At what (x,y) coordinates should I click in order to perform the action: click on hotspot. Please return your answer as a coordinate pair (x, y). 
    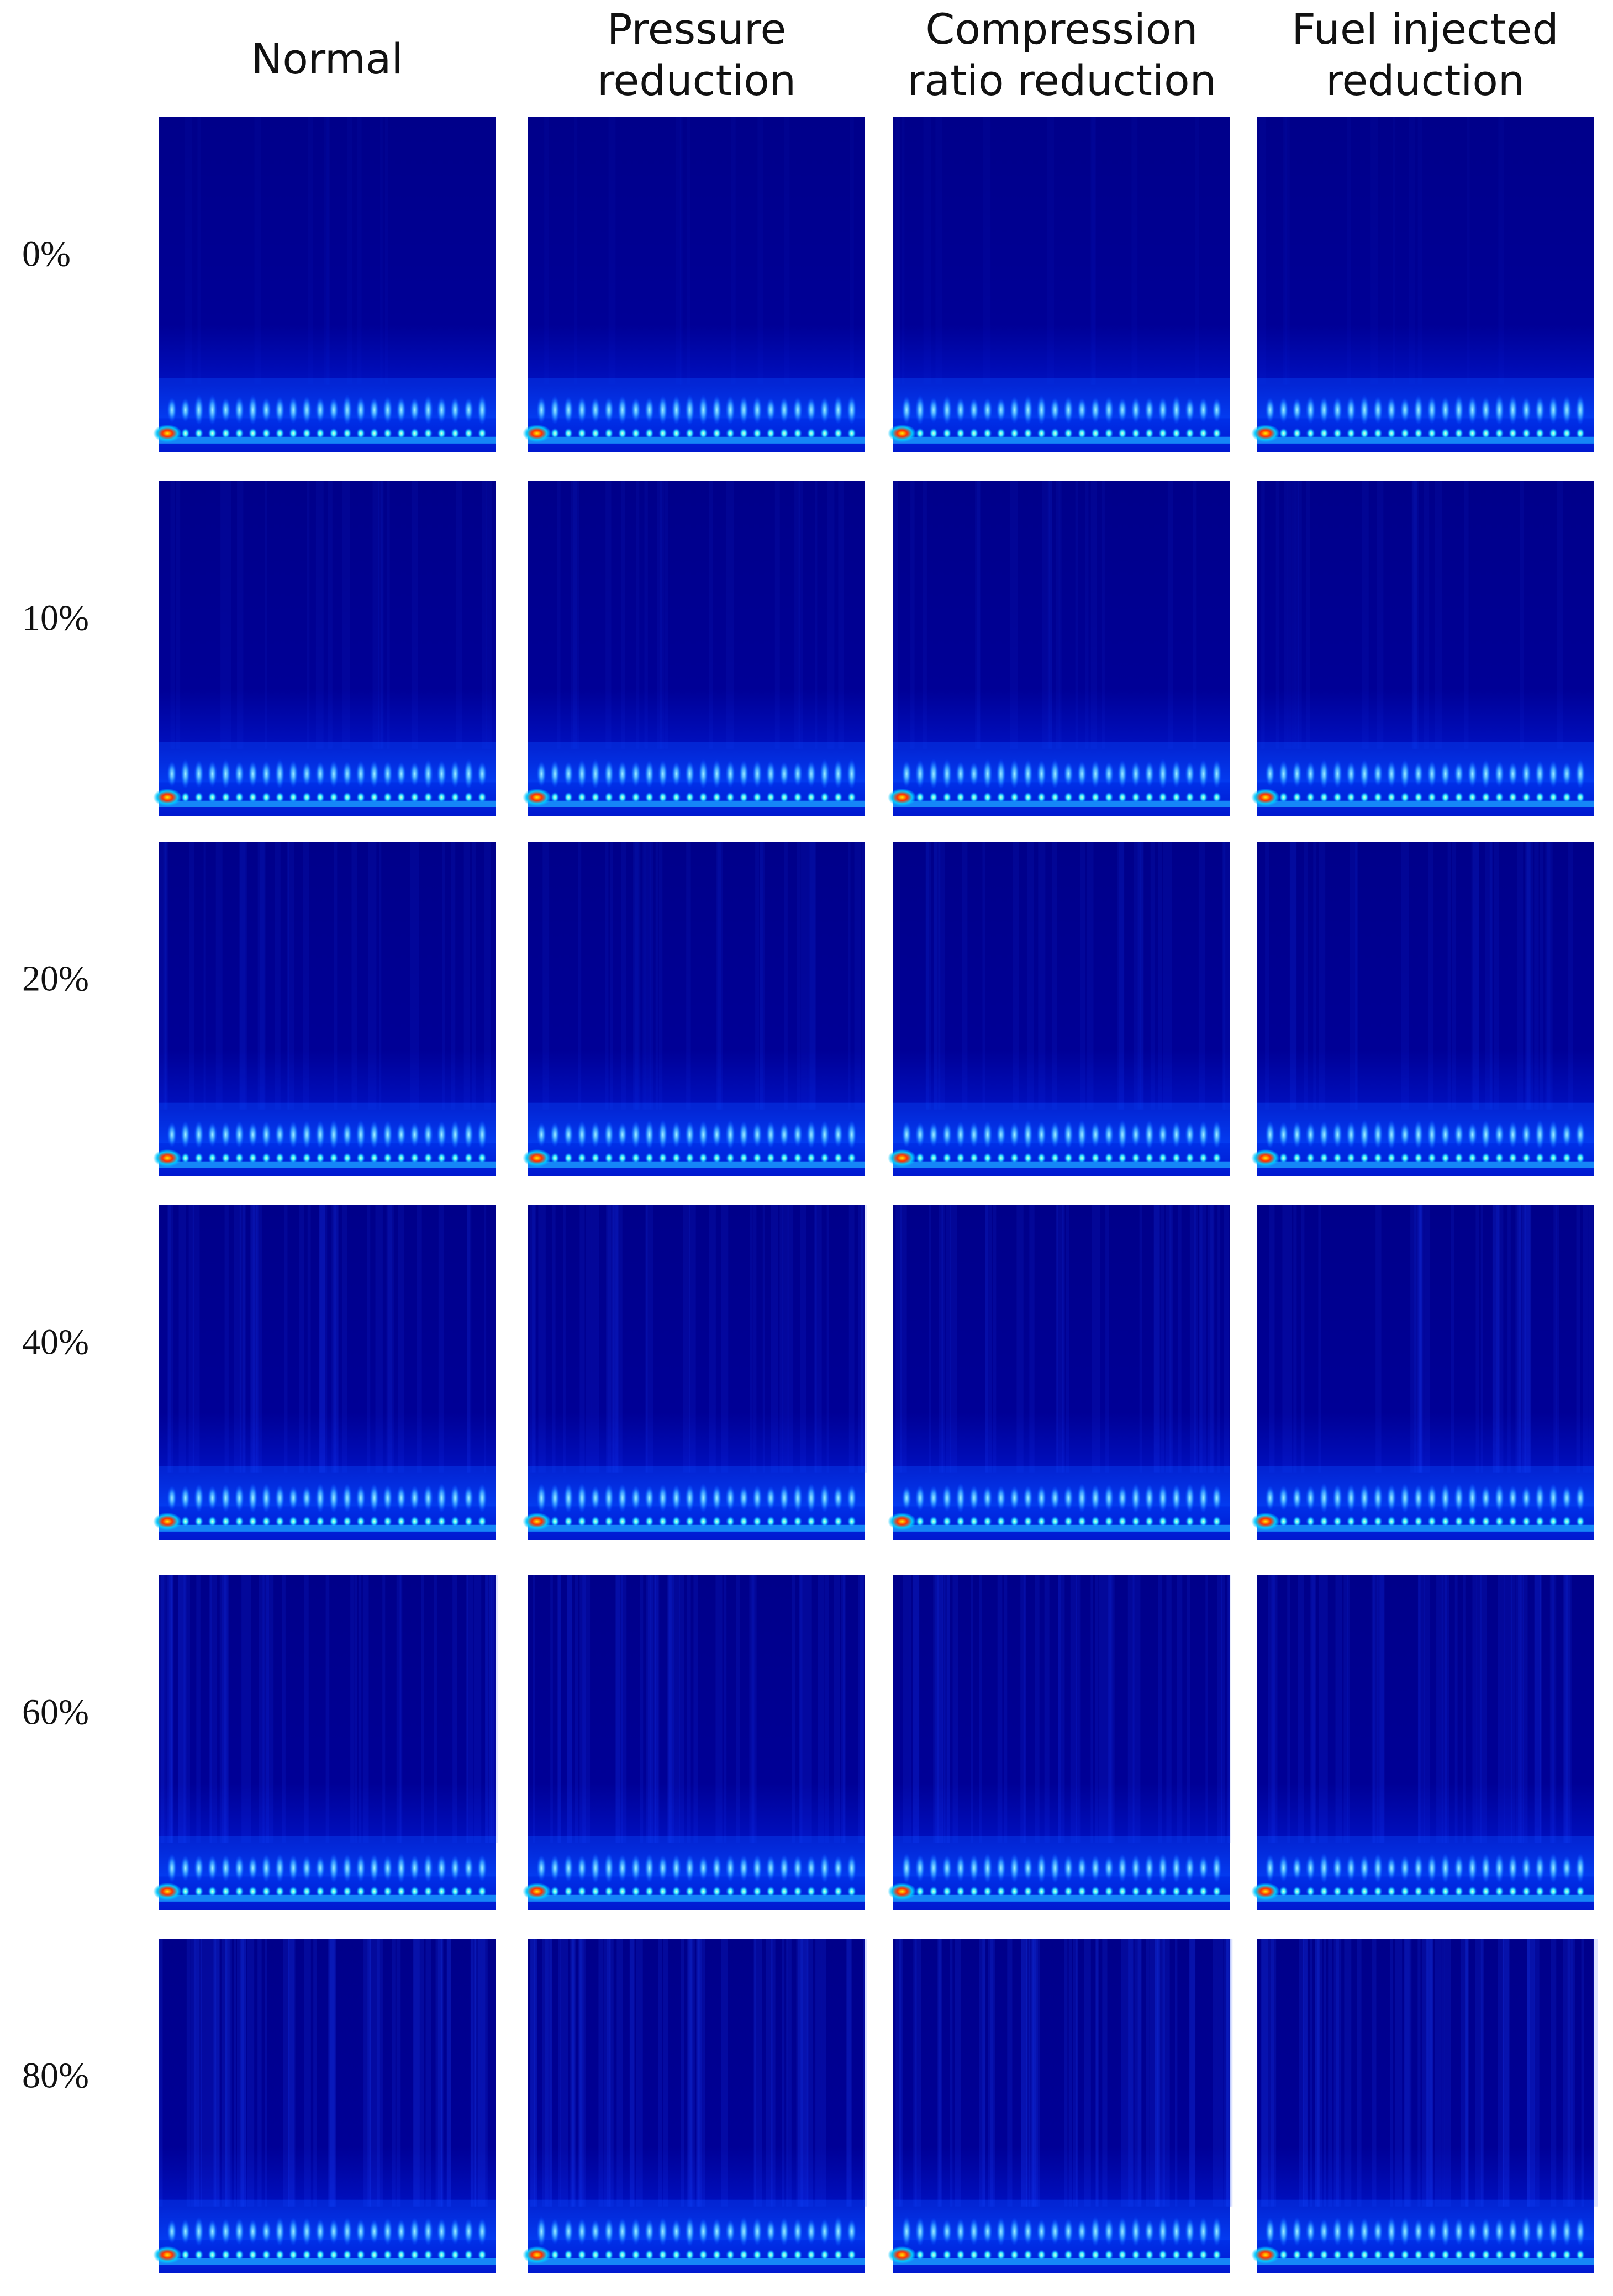
    Looking at the image, I should click on (1265, 1891).